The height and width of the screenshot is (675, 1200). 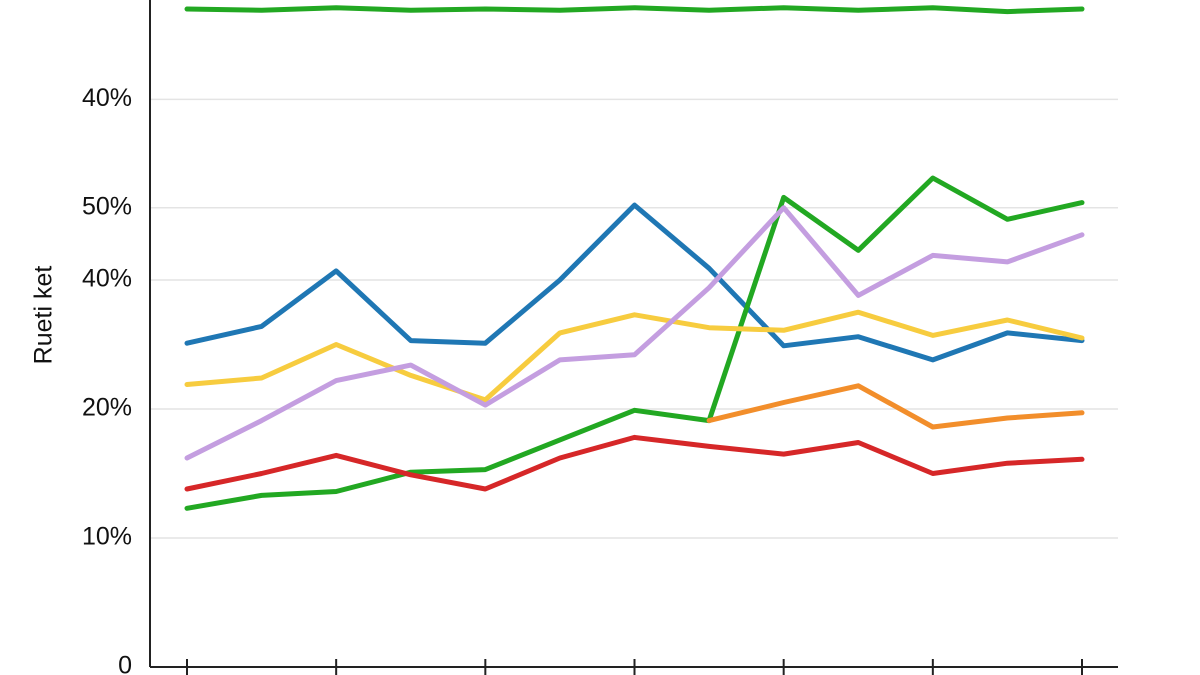 What do you see at coordinates (125, 663) in the screenshot?
I see `y-tick-label: 0` at bounding box center [125, 663].